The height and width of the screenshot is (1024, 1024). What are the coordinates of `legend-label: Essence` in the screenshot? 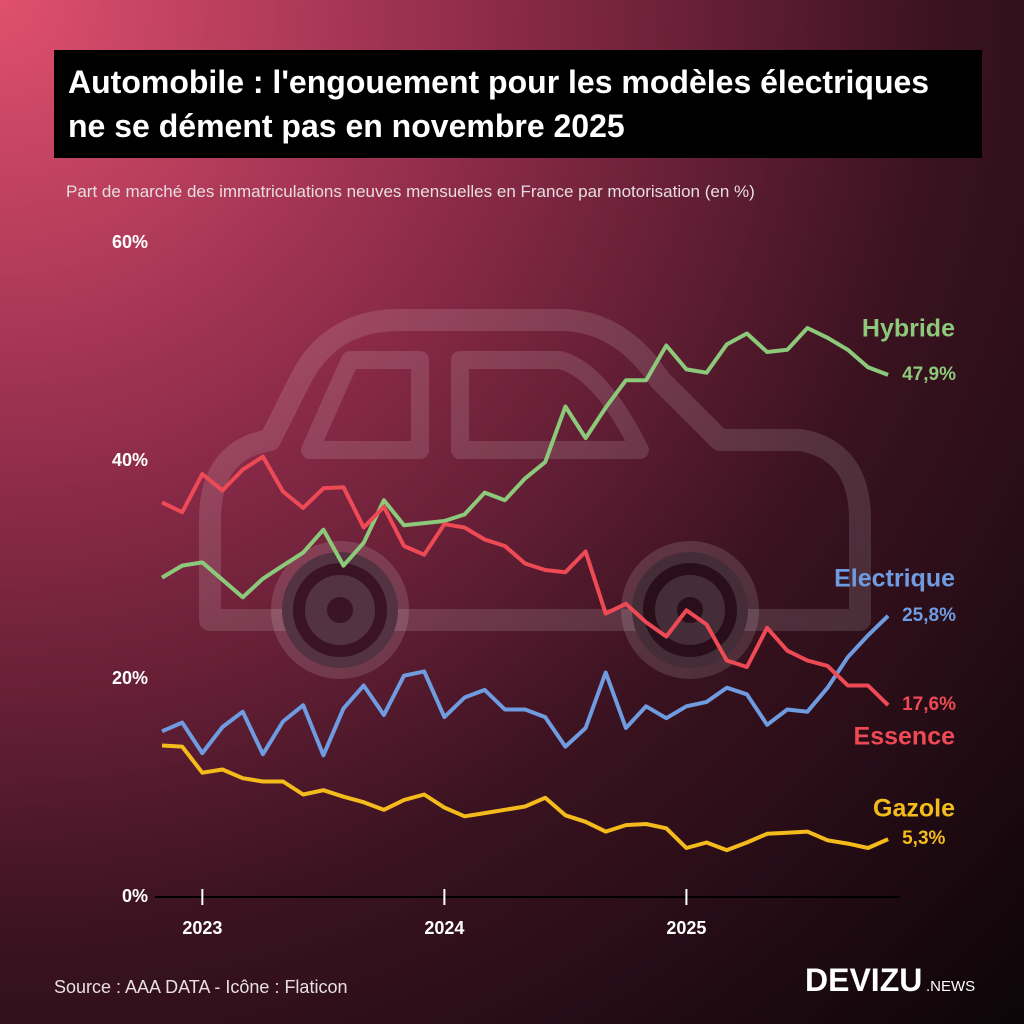 It's located at (905, 737).